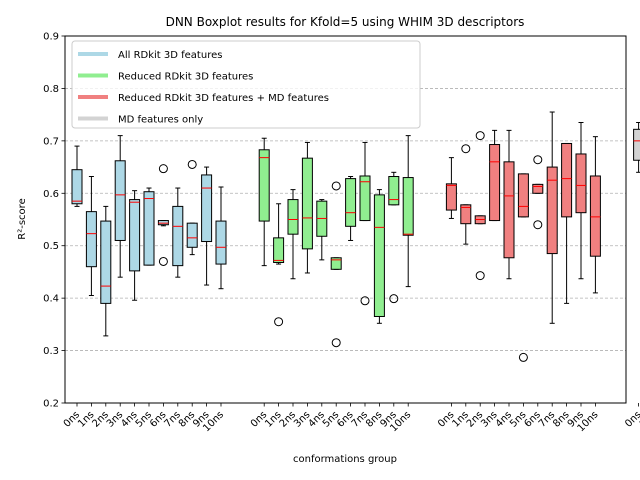 This screenshot has height=480, width=640. Describe the element at coordinates (51, 246) in the screenshot. I see `y-tick-label: 0.5` at that location.